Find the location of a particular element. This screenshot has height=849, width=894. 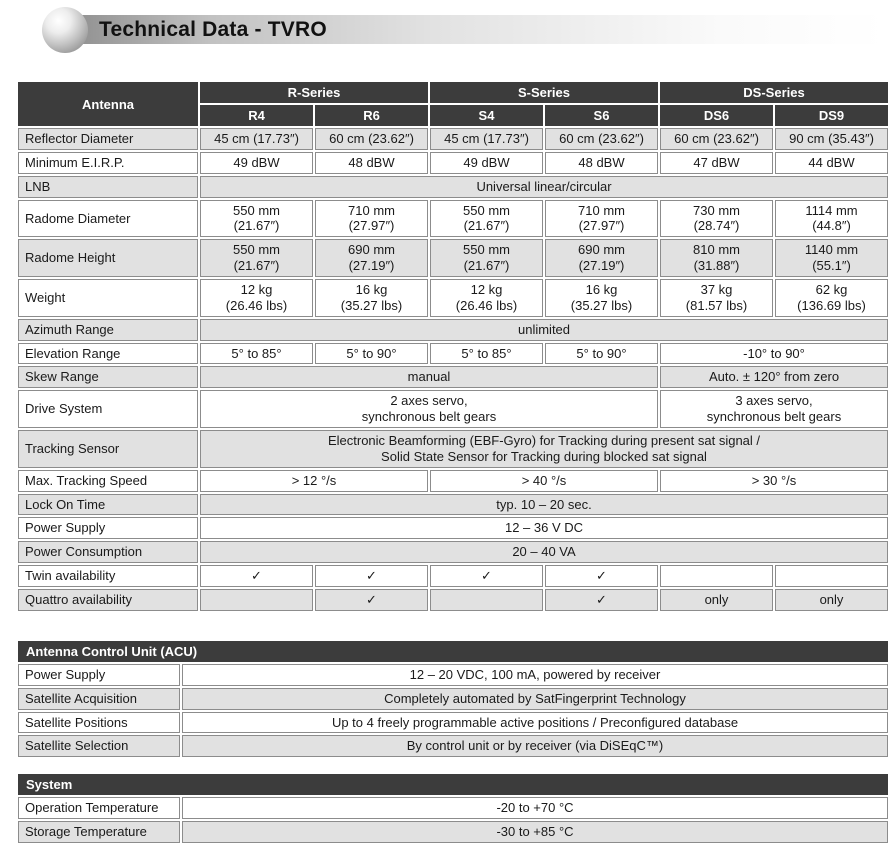

table-row: Operation Temperature -20 to +70 °C is located at coordinates (453, 808).